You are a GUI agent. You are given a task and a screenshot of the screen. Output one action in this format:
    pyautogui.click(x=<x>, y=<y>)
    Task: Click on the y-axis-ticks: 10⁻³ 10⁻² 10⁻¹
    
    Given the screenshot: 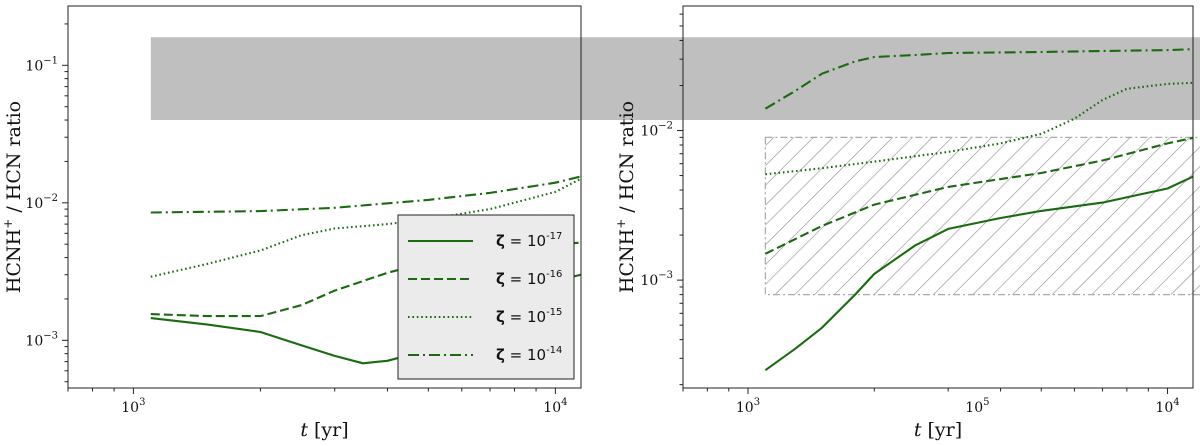 What is the action you would take?
    pyautogui.click(x=46, y=203)
    